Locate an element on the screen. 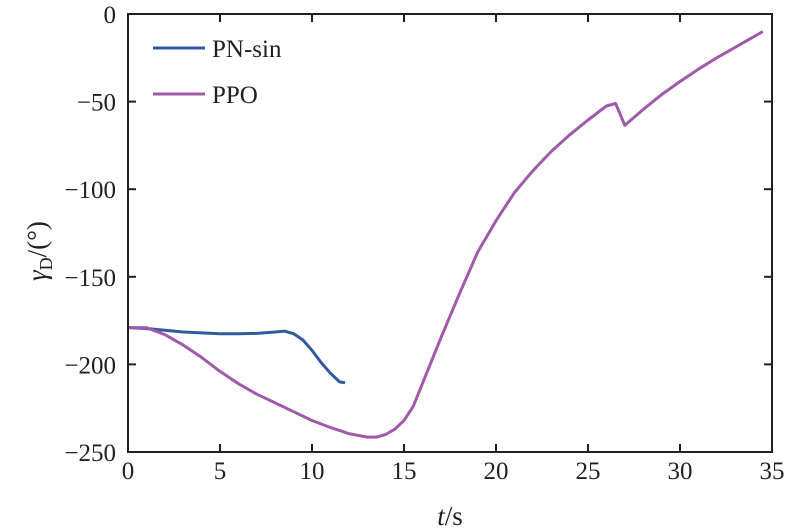 Image resolution: width=802 pixels, height=532 pixels. x-tick-label: 15 is located at coordinates (404, 471).